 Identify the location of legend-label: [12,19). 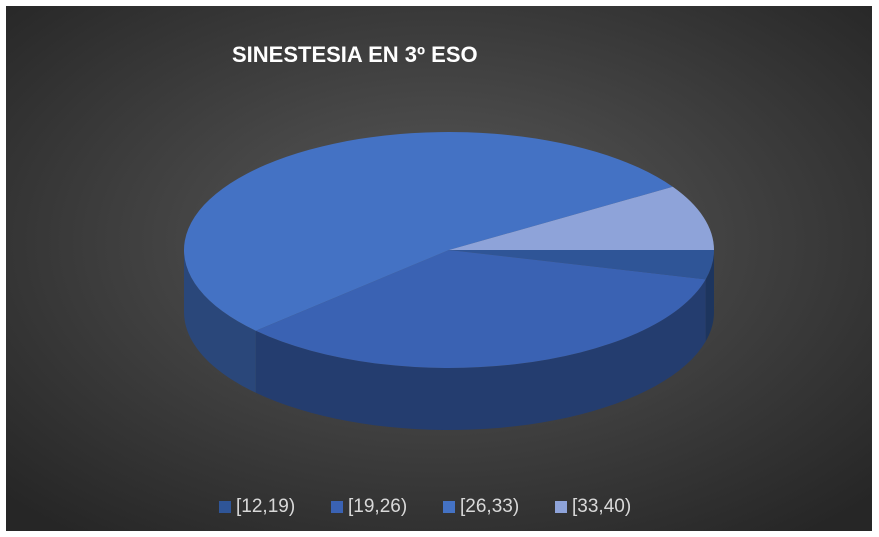
(265, 506).